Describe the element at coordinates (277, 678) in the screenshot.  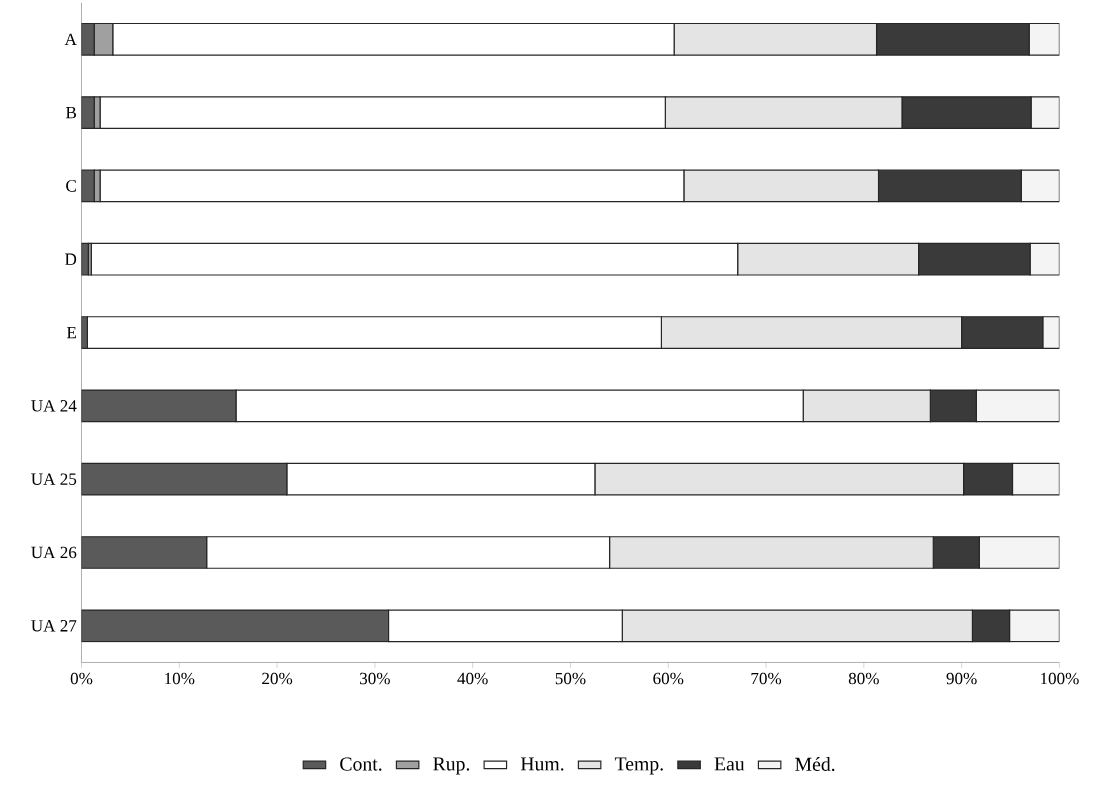
I see `x-tick-label: 20%` at that location.